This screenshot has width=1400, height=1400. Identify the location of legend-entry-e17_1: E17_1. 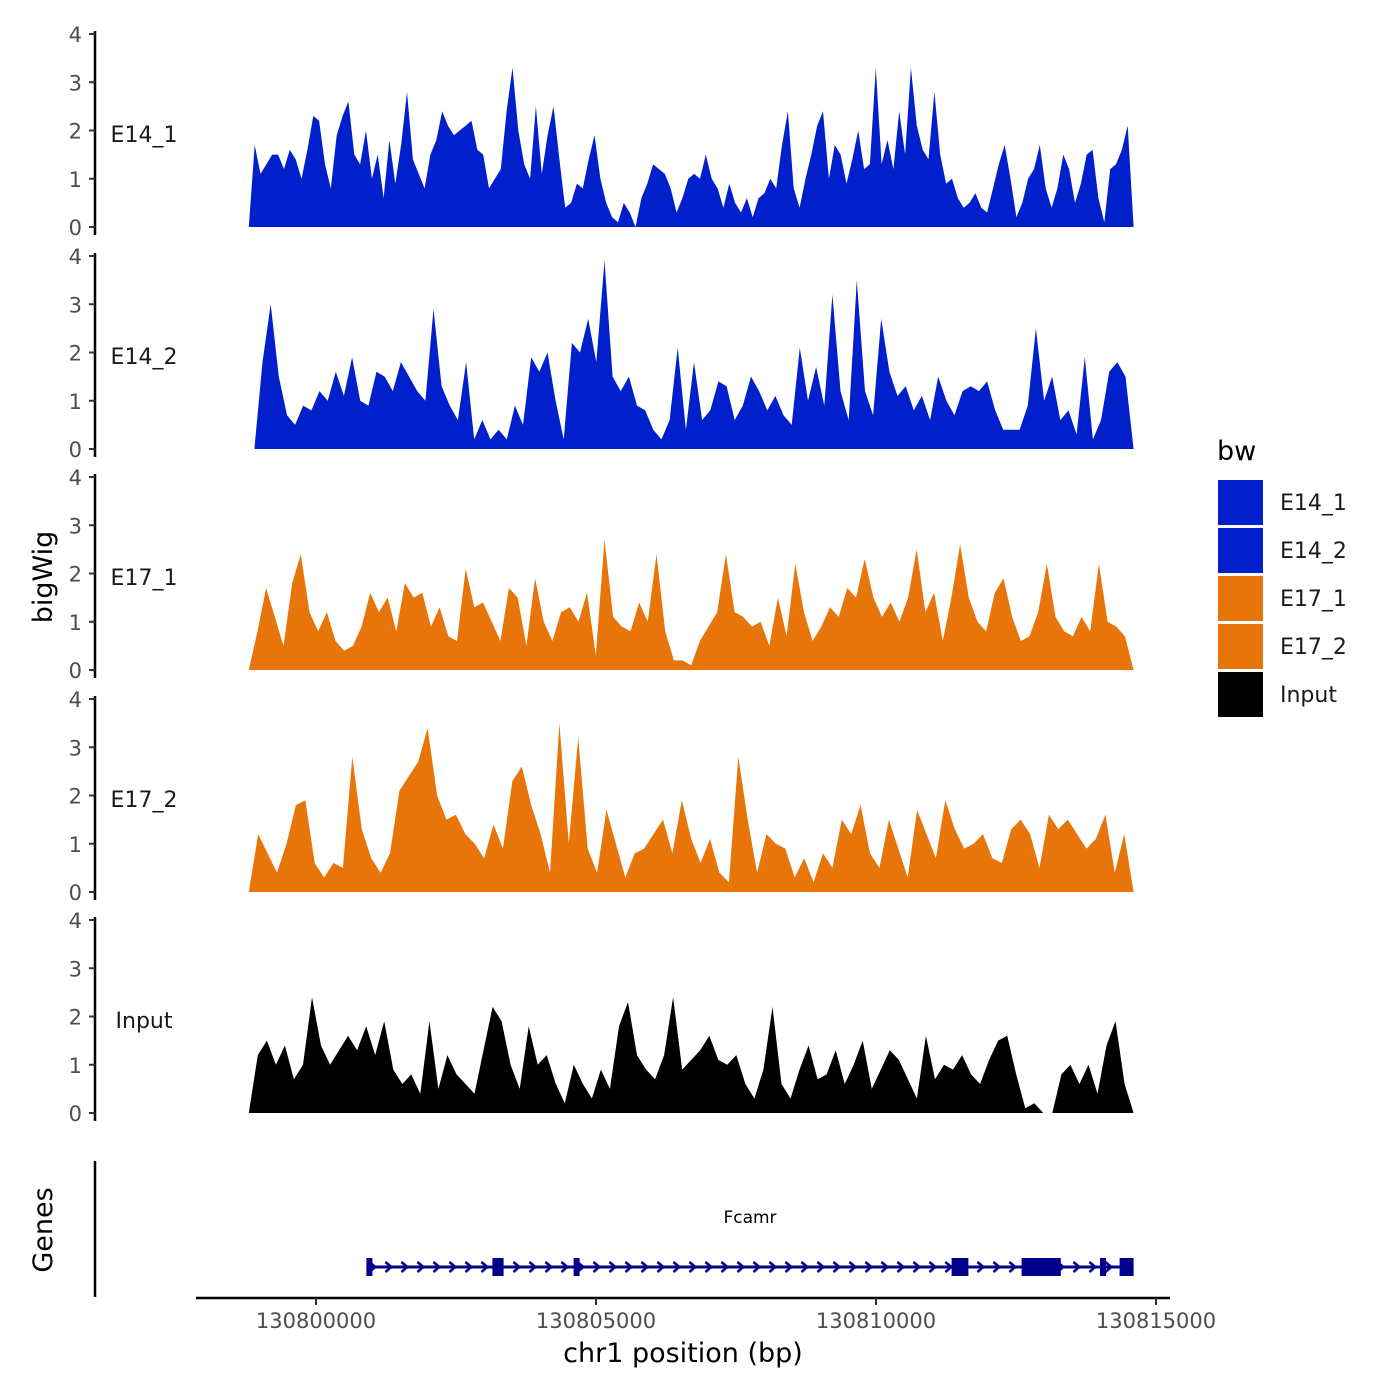
(1282, 598).